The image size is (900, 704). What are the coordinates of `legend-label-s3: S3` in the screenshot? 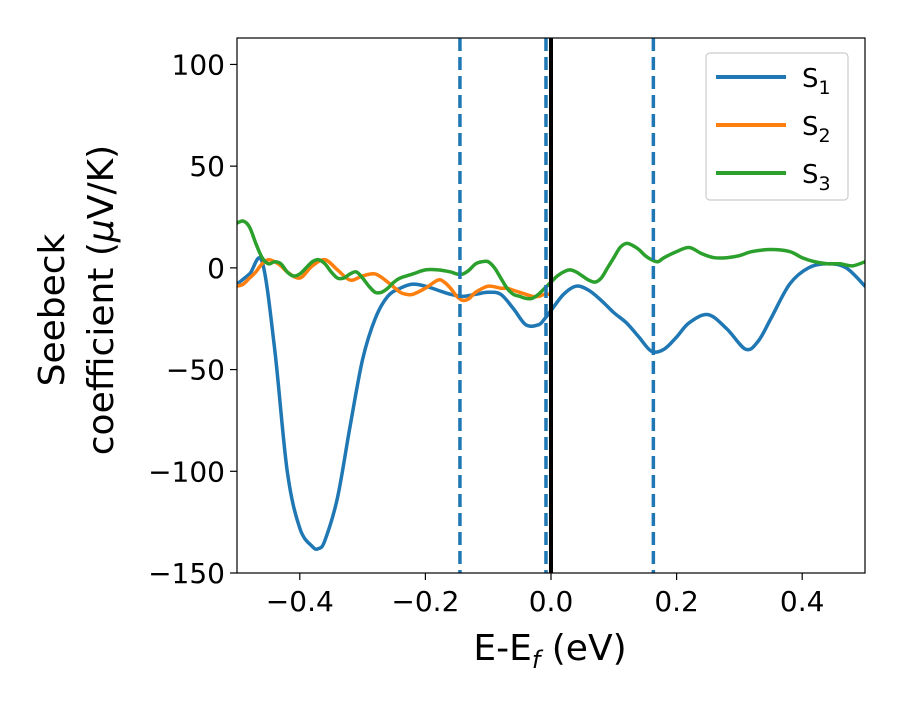 It's located at (816, 177).